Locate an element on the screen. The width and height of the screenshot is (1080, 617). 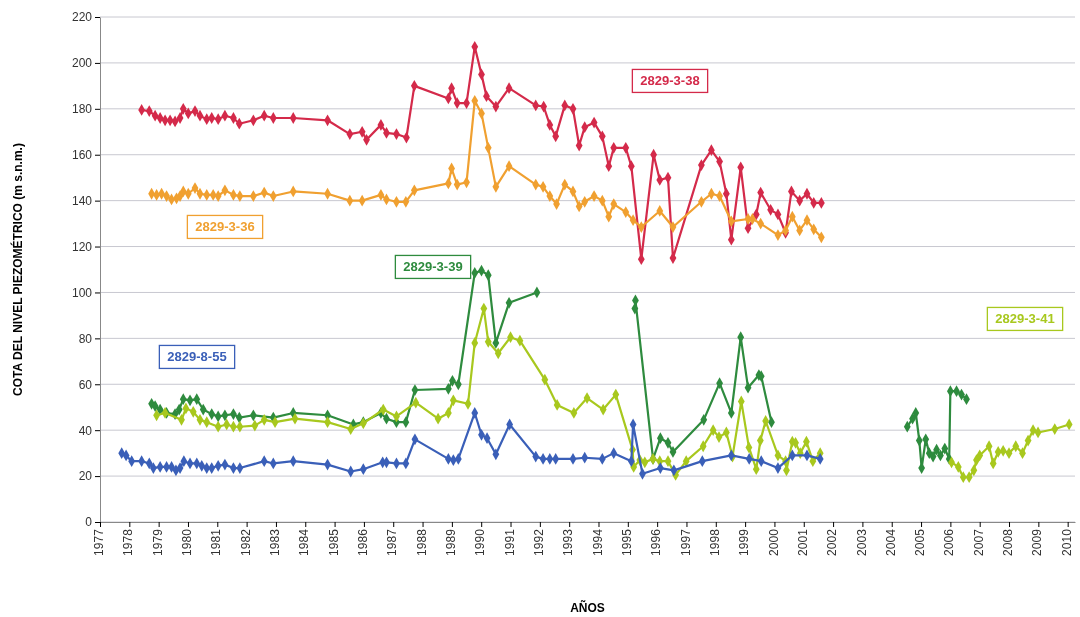
x-tick-label: 2006 is located at coordinates (949, 542).